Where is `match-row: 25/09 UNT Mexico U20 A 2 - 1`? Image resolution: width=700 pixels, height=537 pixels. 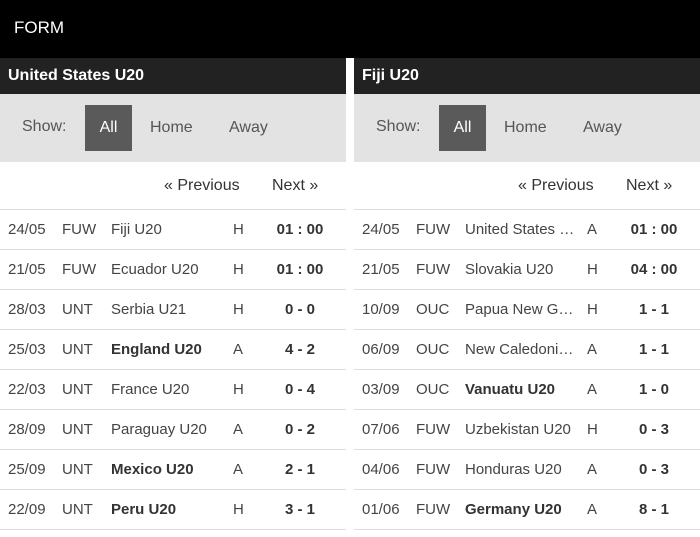
match-row: 25/09 UNT Mexico U20 A 2 - 1 is located at coordinates (173, 470).